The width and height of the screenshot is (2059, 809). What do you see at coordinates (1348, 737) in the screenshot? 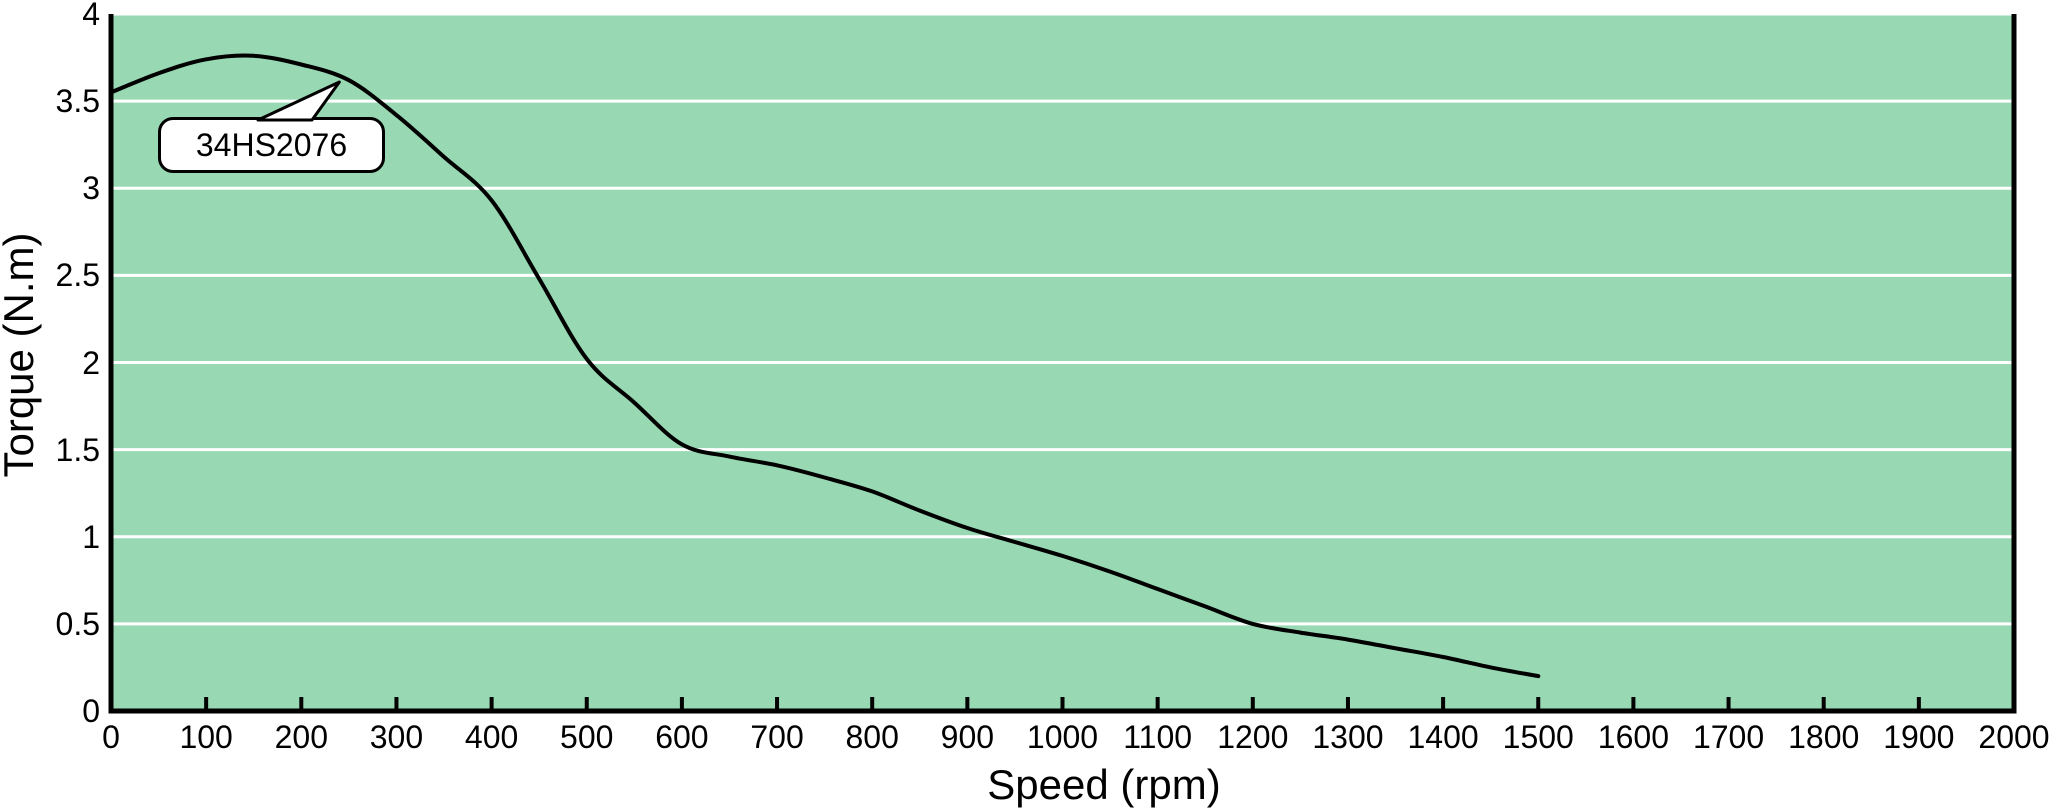
I see `x-tick-label: 1300` at bounding box center [1348, 737].